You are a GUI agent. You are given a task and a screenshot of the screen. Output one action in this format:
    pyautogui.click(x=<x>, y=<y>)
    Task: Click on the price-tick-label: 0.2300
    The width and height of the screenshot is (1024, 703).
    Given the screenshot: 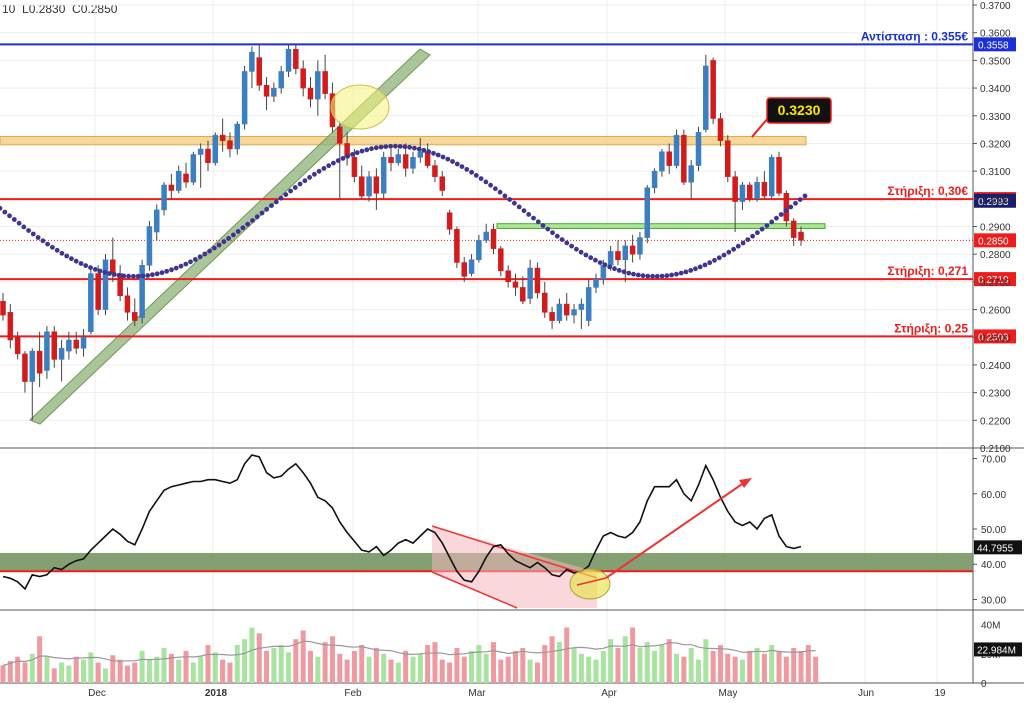 What is the action you would take?
    pyautogui.click(x=995, y=394)
    